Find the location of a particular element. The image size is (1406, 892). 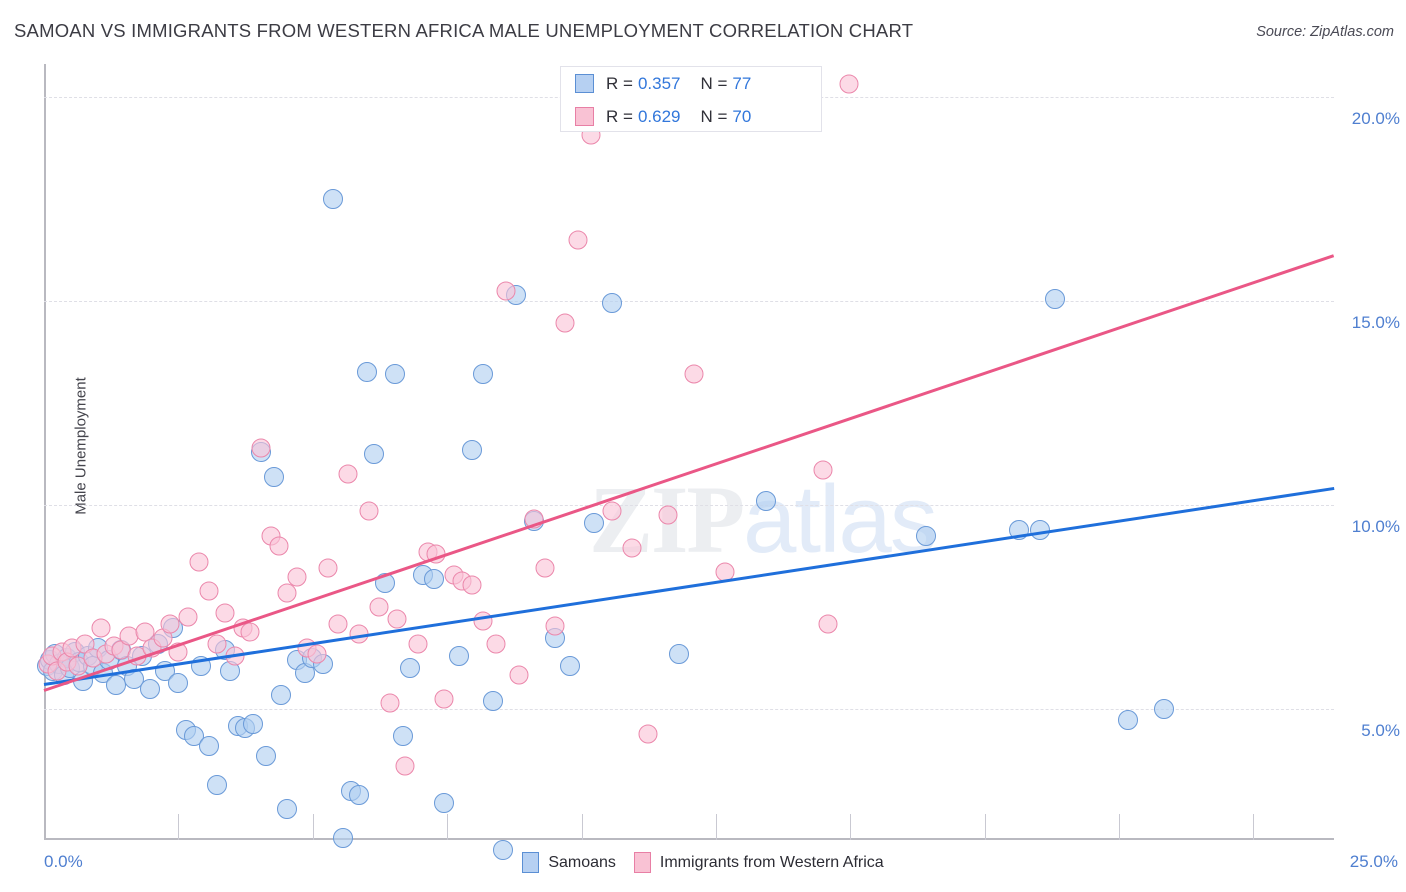

y-axis-tick-label: 10.0% is located at coordinates (1375, 527).